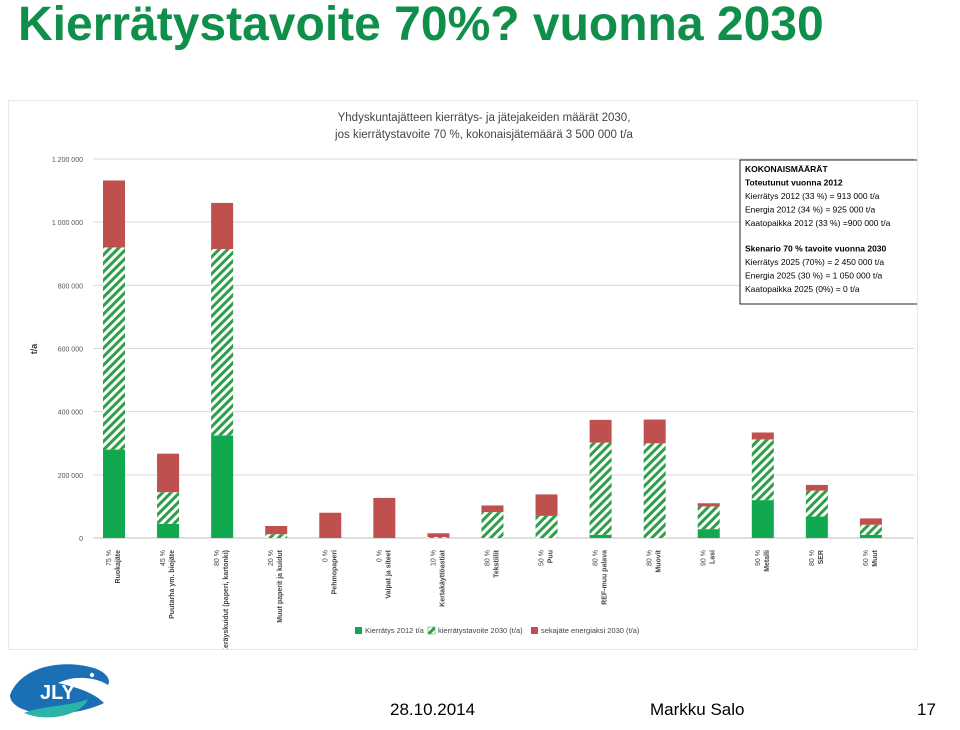 Image resolution: width=960 pixels, height=730 pixels. I want to click on bar-segment-s1-c3, so click(276, 536).